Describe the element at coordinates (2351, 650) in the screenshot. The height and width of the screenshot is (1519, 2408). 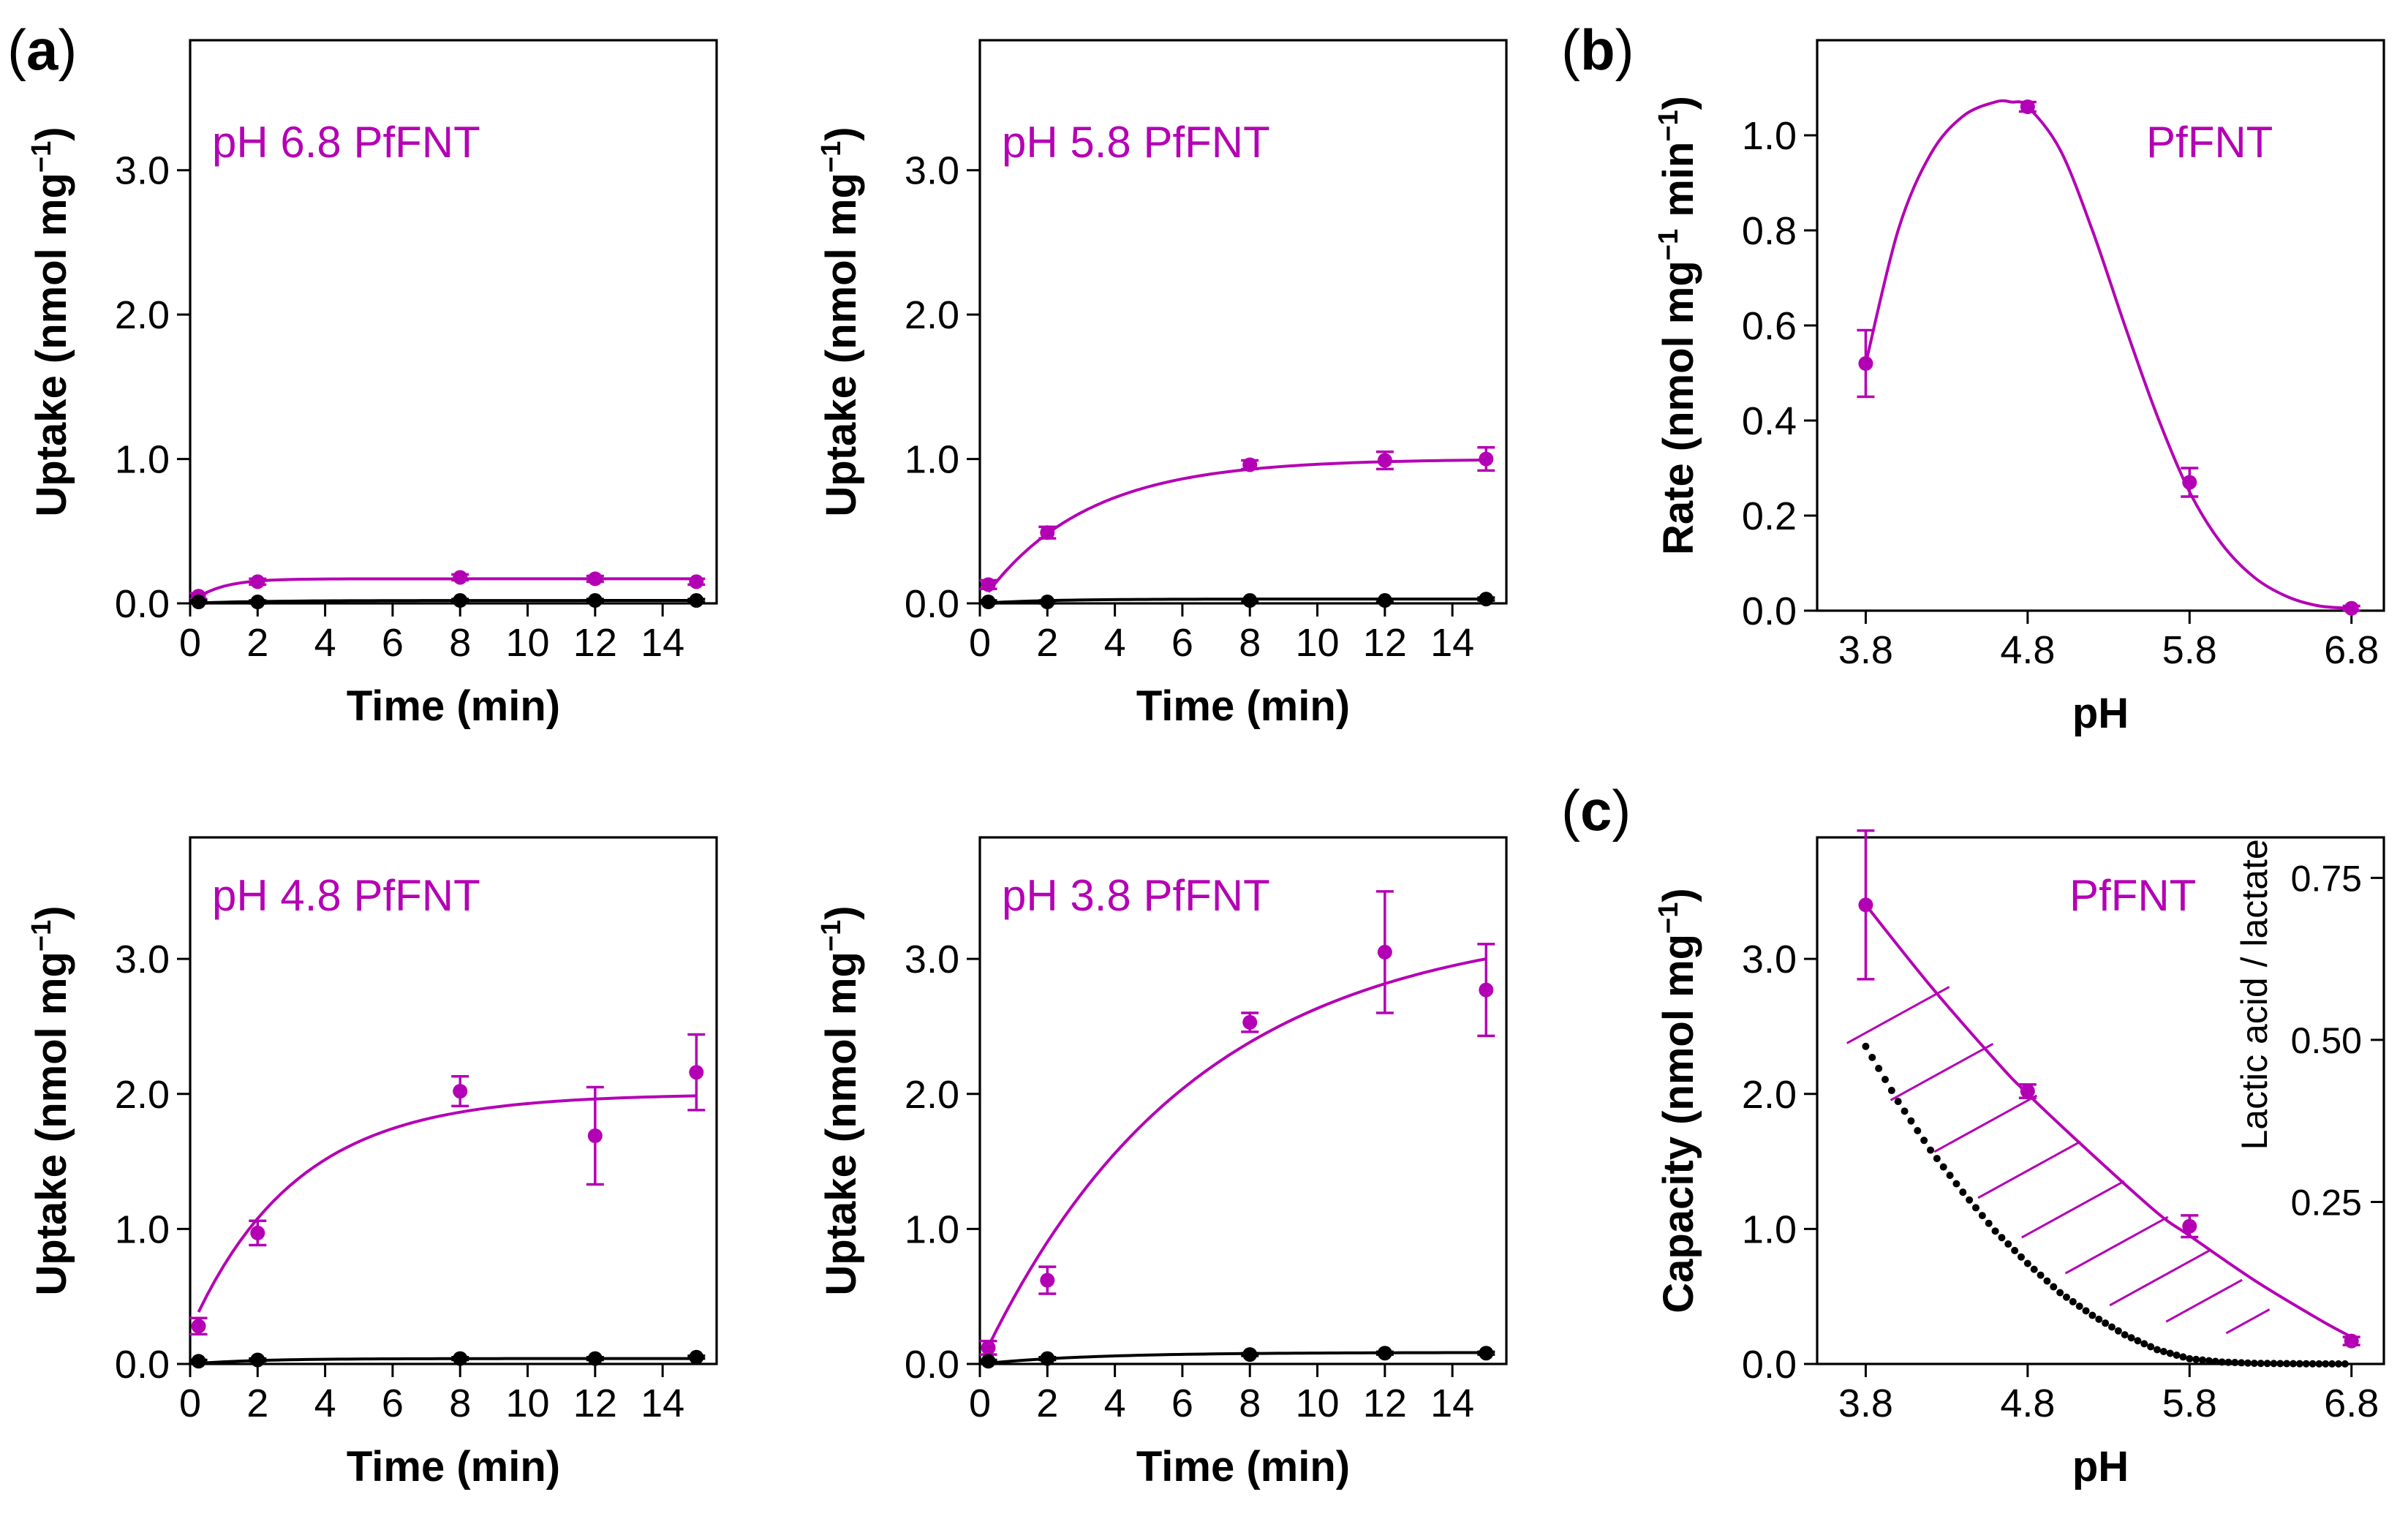
I see `x-tick-label: 6.8` at that location.